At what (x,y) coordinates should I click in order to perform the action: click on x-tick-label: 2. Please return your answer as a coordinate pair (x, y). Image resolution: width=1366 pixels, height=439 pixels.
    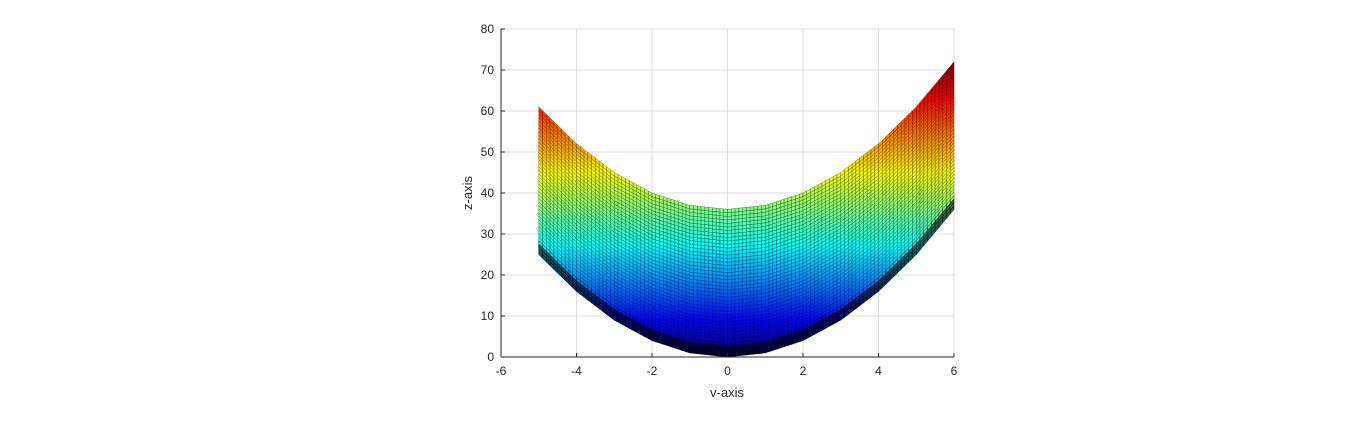
    Looking at the image, I should click on (803, 371).